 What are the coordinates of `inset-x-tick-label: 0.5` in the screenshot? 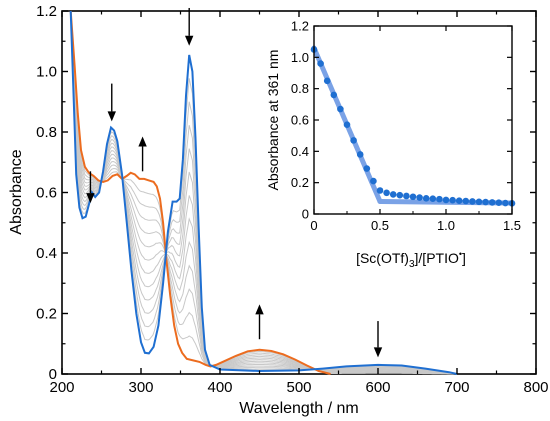 It's located at (380, 225).